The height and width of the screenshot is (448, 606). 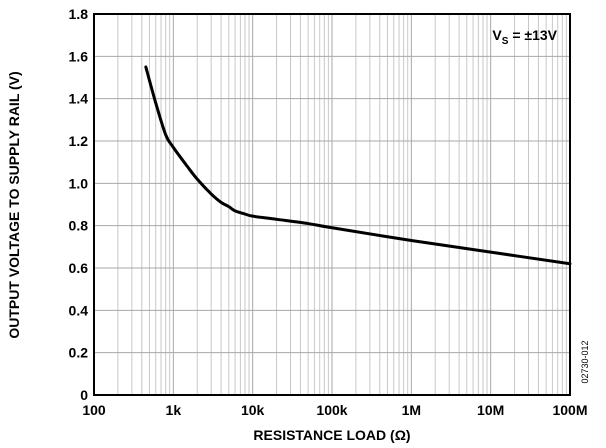 What do you see at coordinates (79, 14) in the screenshot?
I see `y-tick-label: 1.8` at bounding box center [79, 14].